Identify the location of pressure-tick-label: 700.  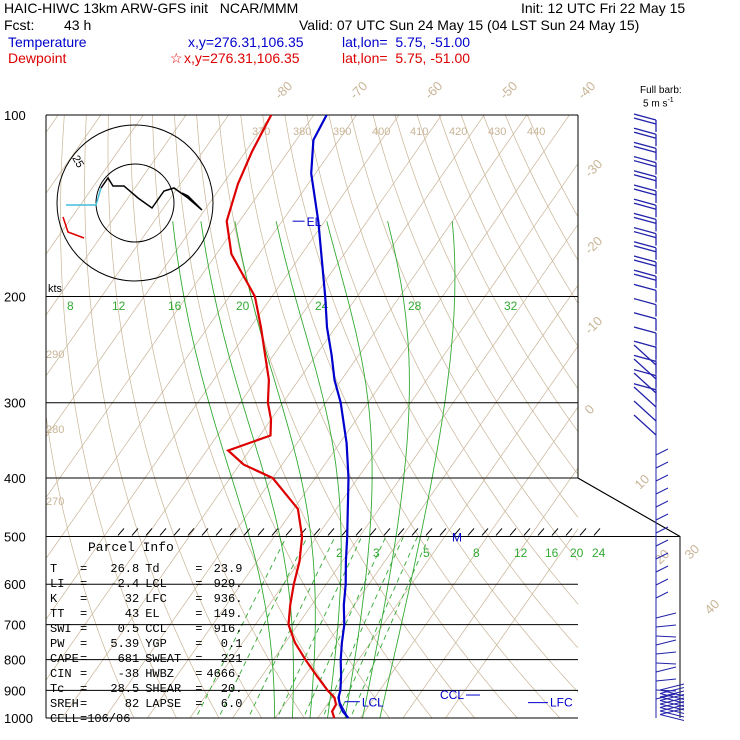
(15, 625).